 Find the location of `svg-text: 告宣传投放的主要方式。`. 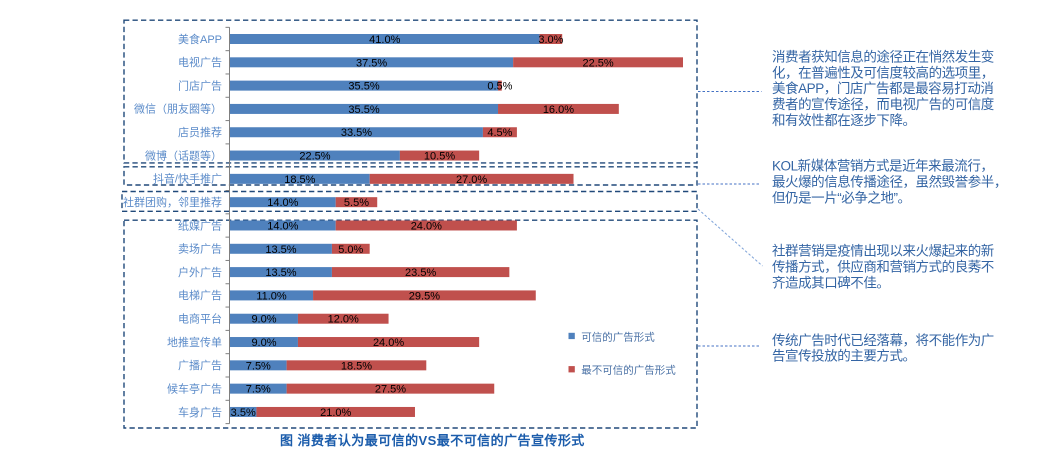

svg-text: 告宣传投放的主要方式。 is located at coordinates (844, 356).